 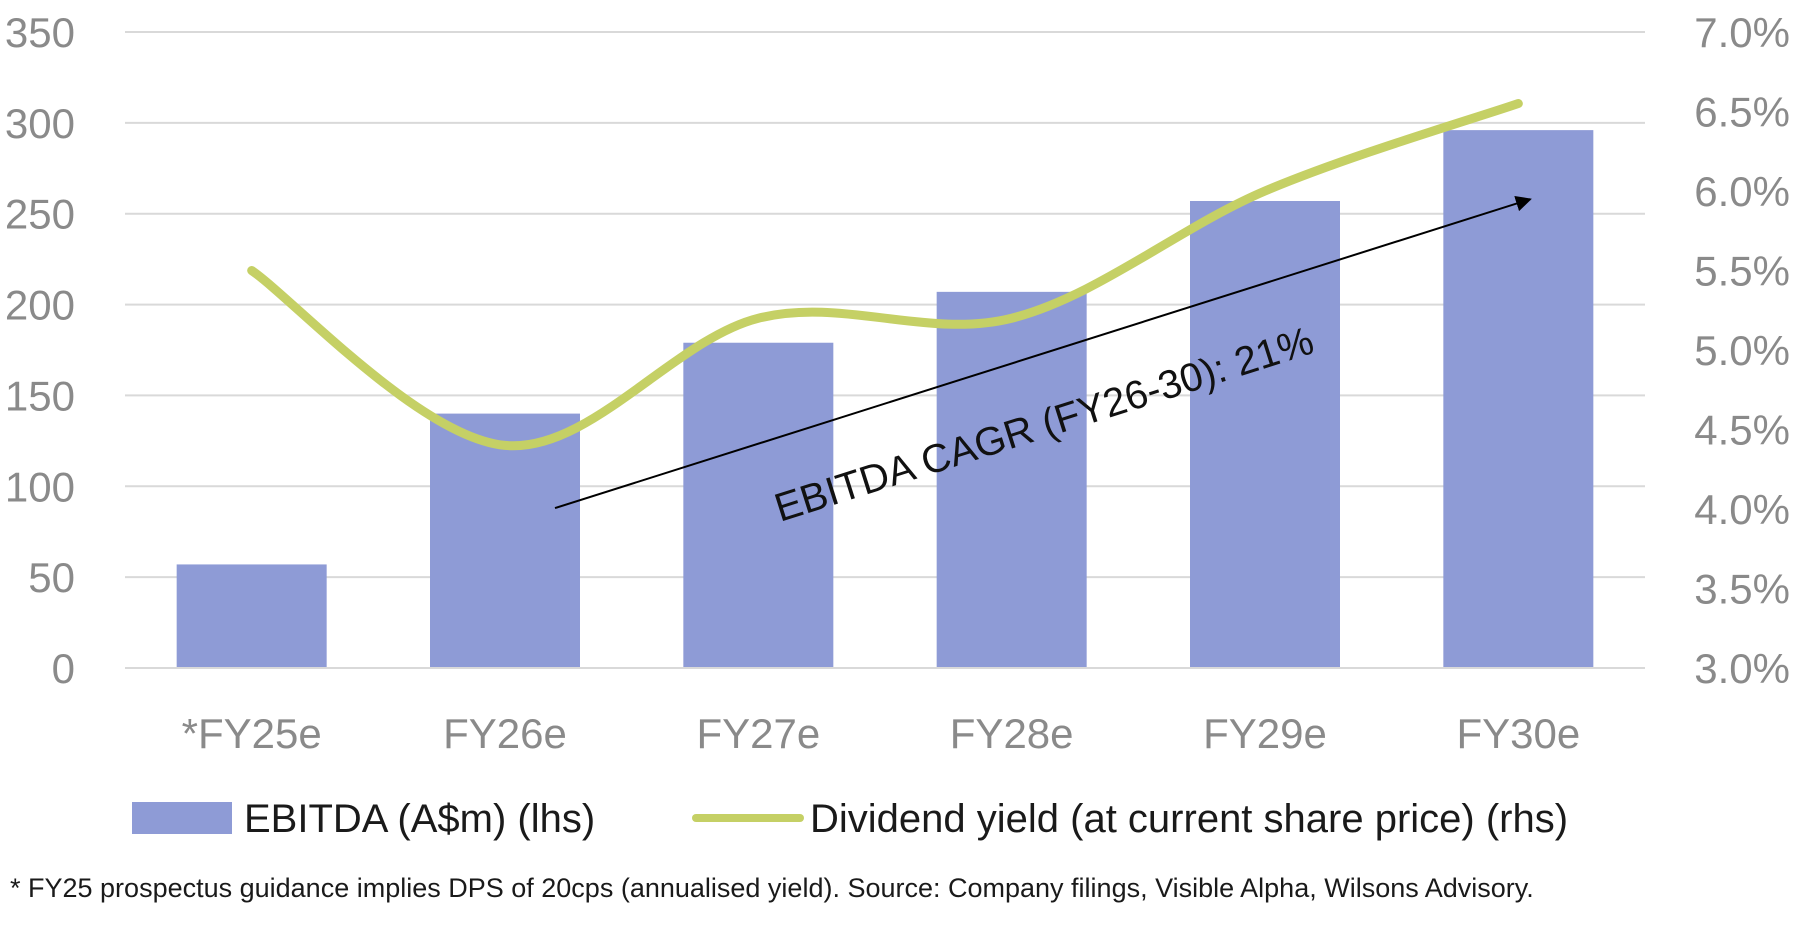 I want to click on right-tick-label: 3.5%, so click(x=1742, y=589).